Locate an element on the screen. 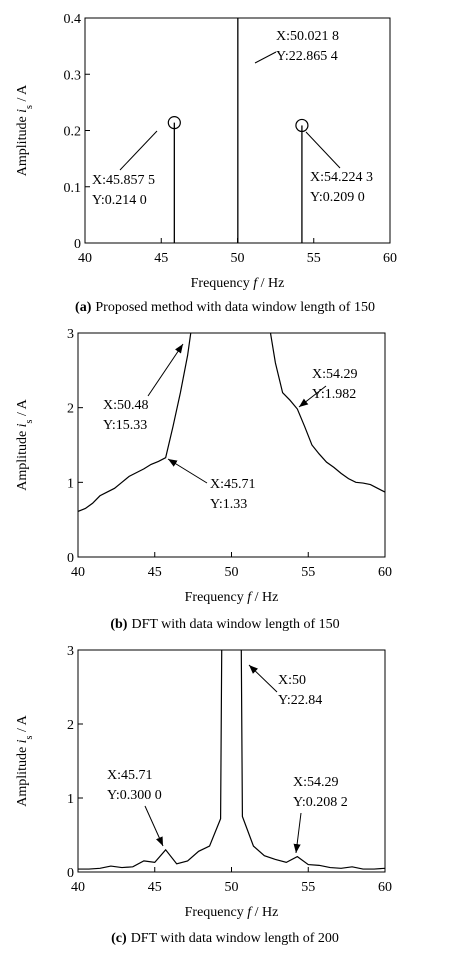 The width and height of the screenshot is (450, 956). annotation-text: Y:0.300 0 is located at coordinates (134, 795).